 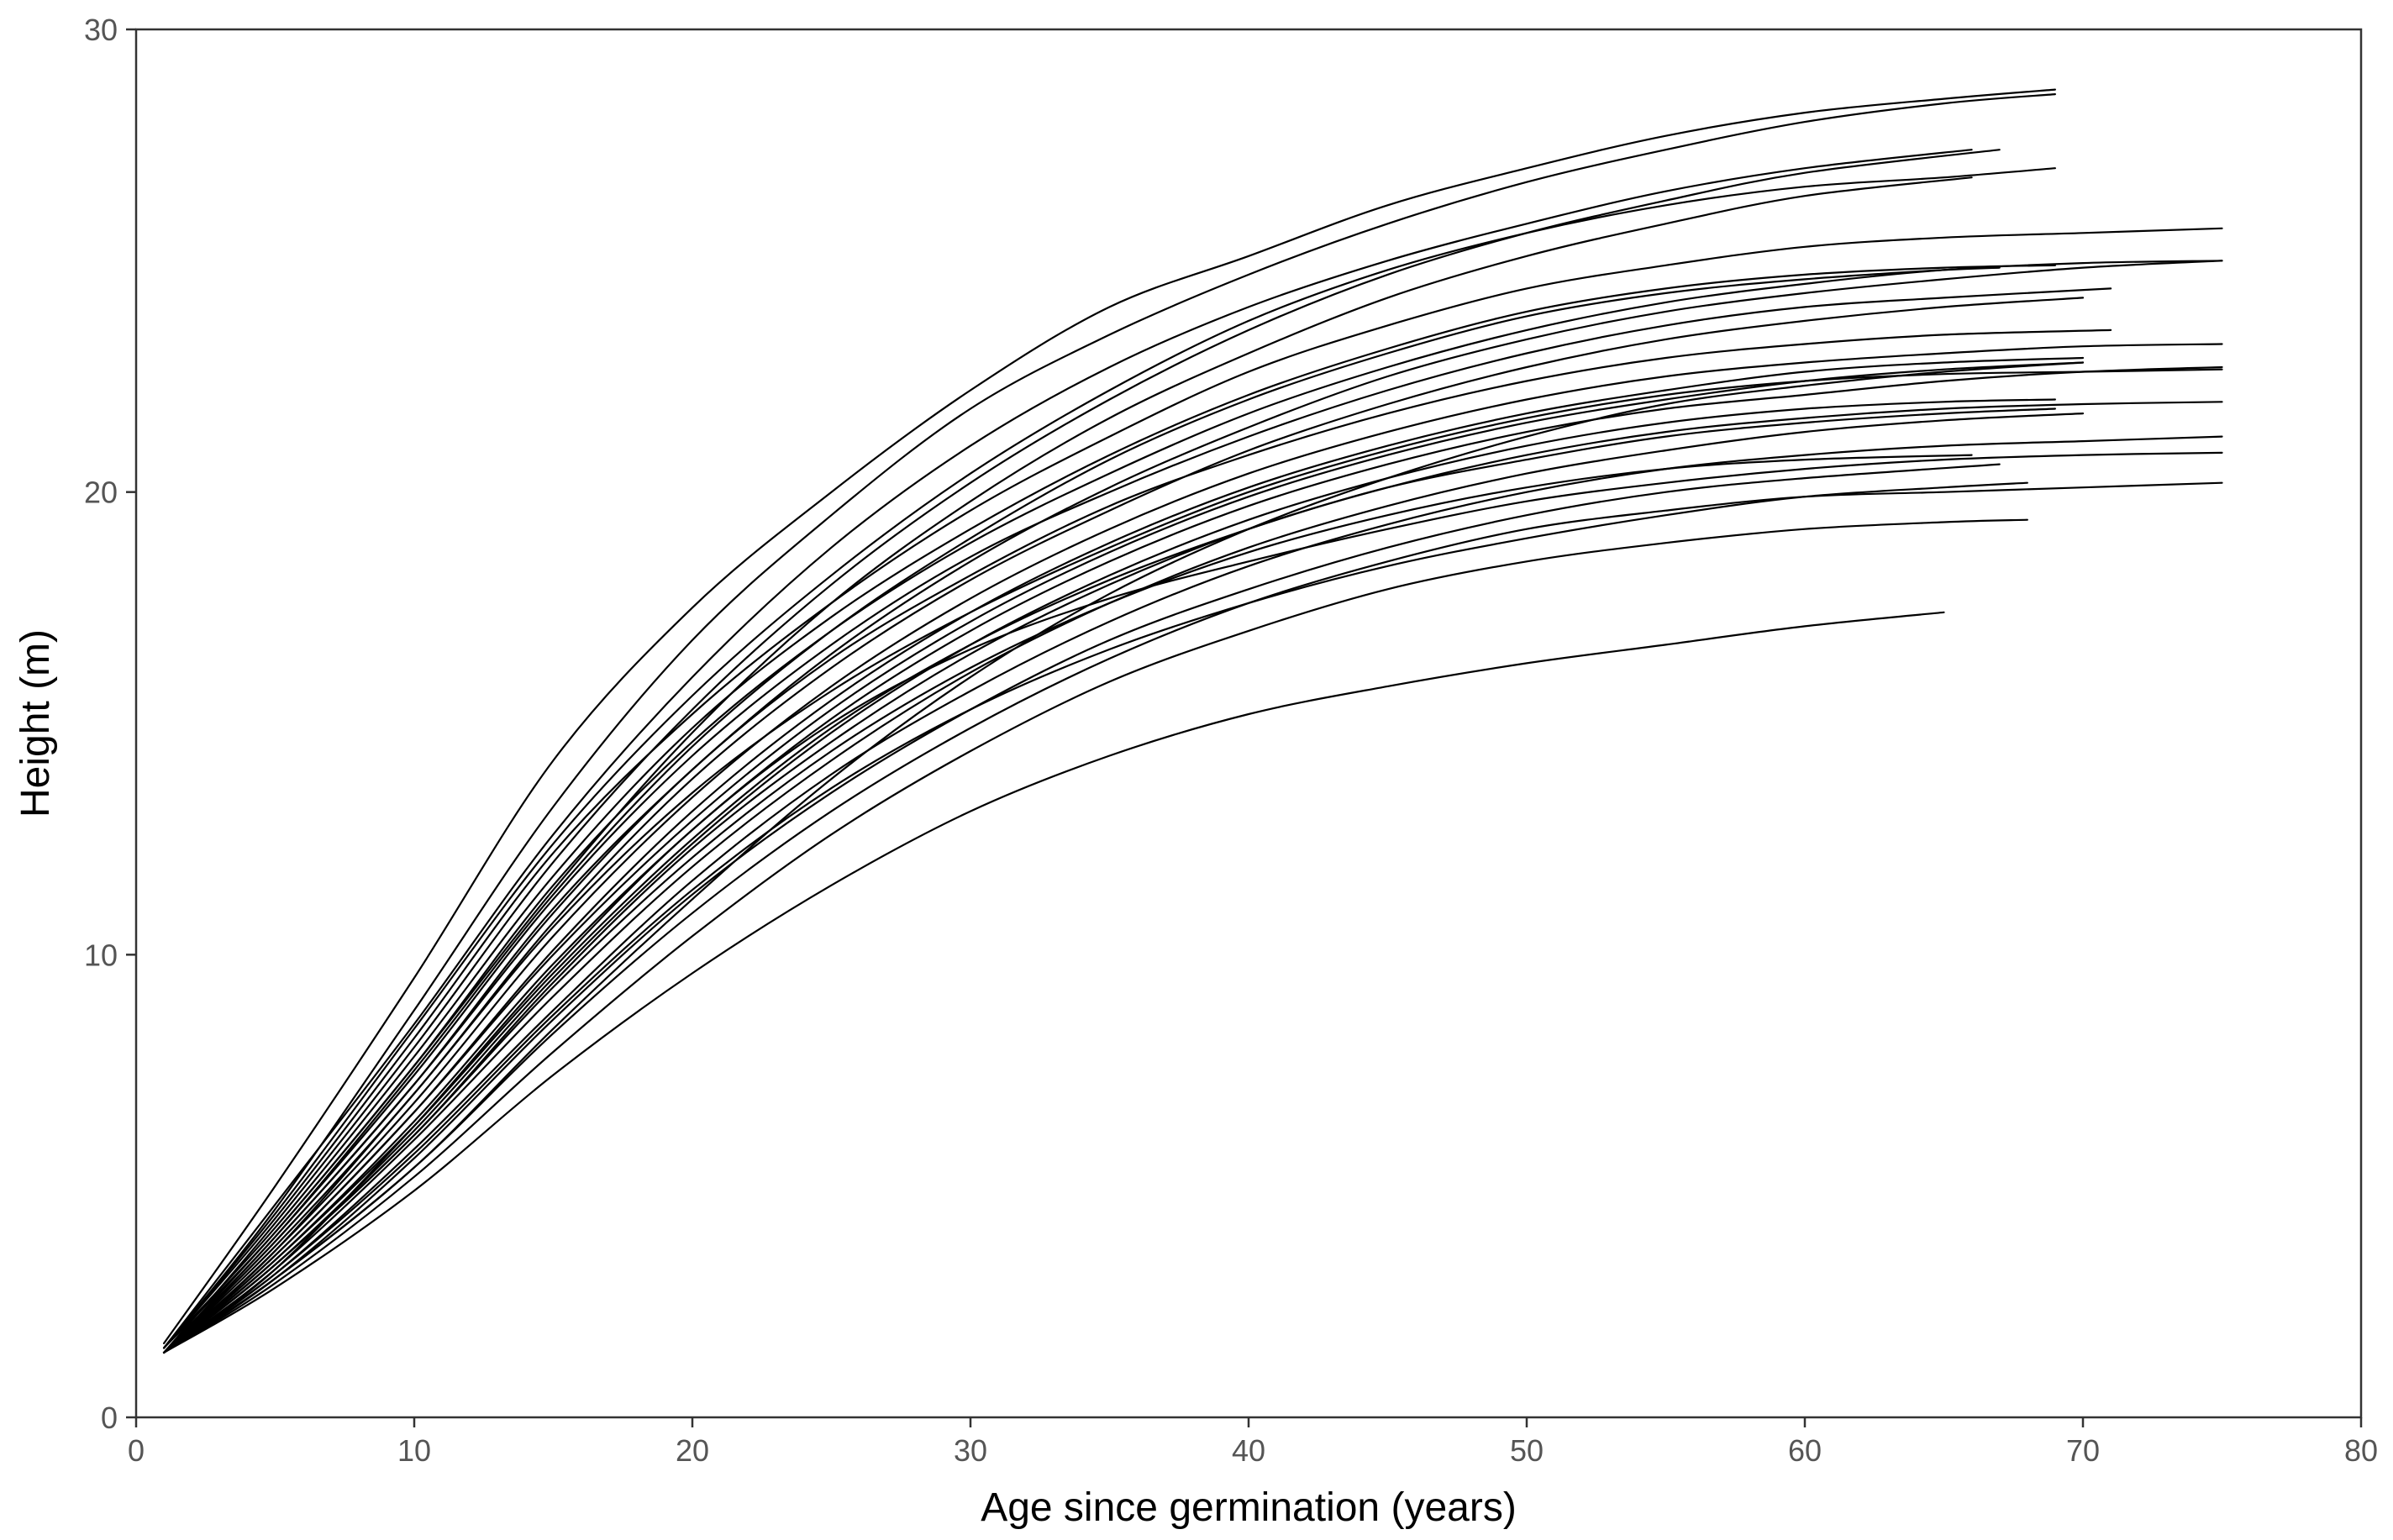 I want to click on x-tick-label: 50, so click(x=1527, y=1451).